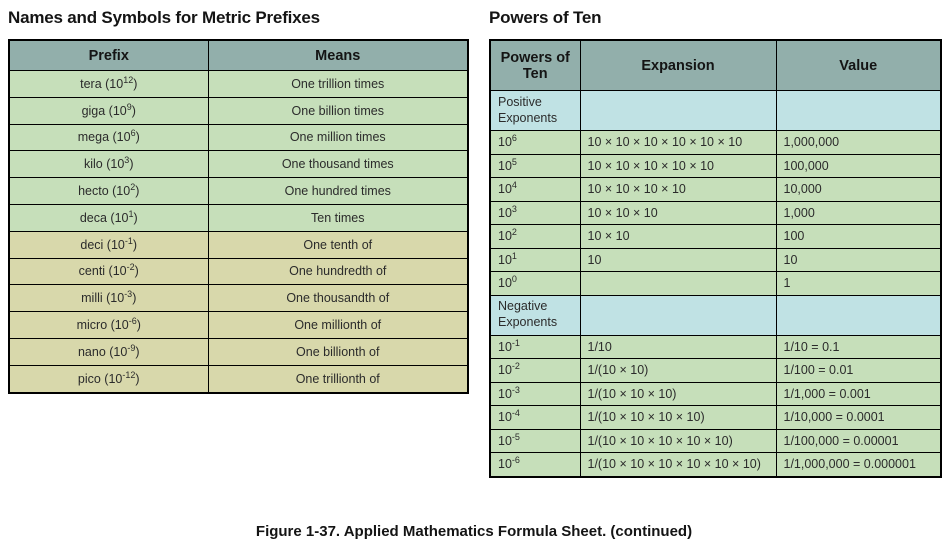  I want to click on value-column-header: Value, so click(858, 65).